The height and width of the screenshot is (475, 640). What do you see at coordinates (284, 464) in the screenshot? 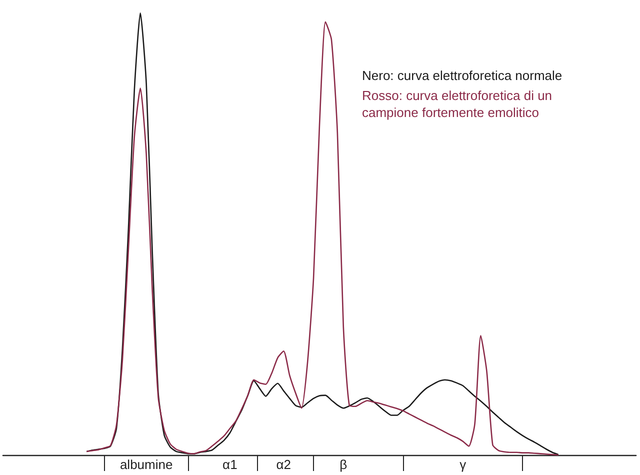
I see `x-tick-label: α2` at bounding box center [284, 464].